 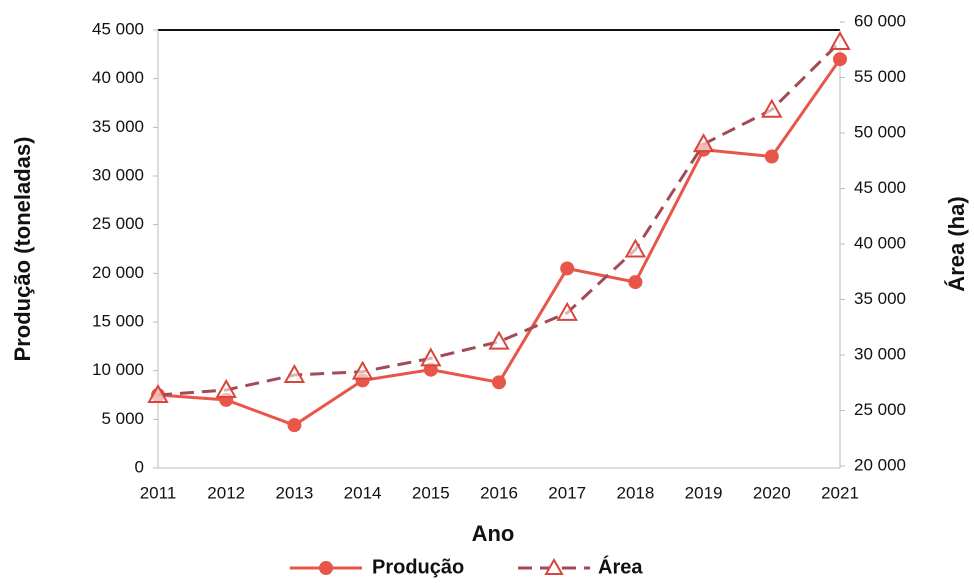 What do you see at coordinates (880, 409) in the screenshot?
I see `y2-tick-label: 25 000` at bounding box center [880, 409].